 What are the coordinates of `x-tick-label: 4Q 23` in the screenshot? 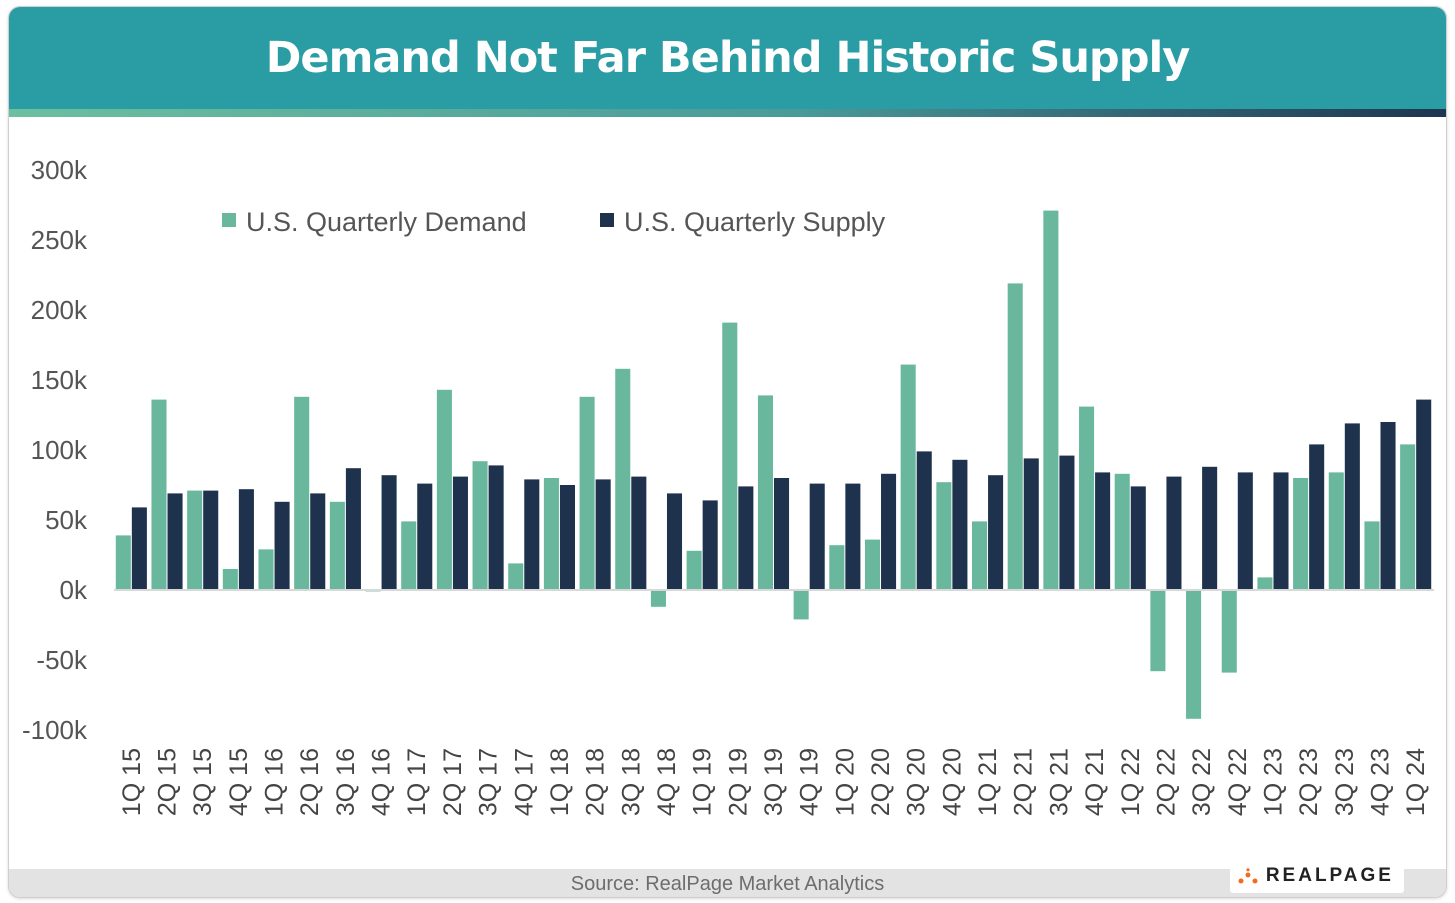 It's located at (1380, 782).